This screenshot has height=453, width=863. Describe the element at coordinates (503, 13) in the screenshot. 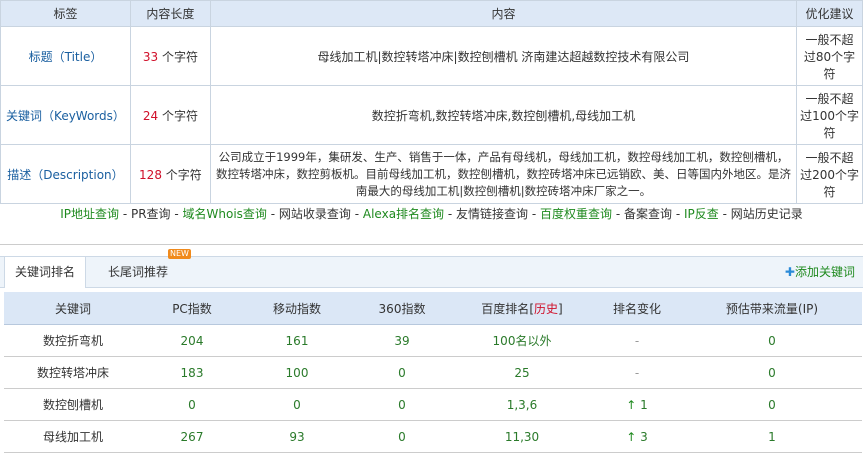

I see `header-content: 内容` at that location.